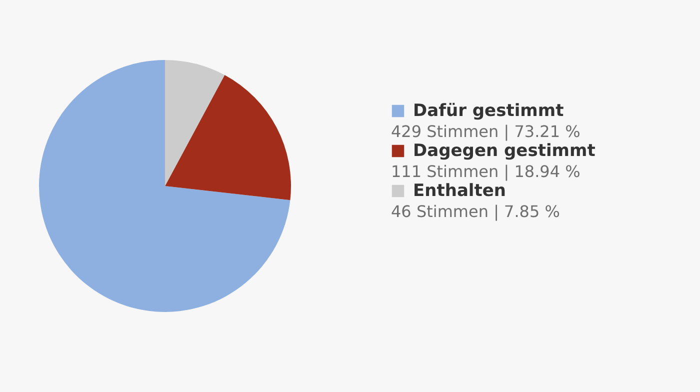  I want to click on data-label: 46 Stimmen | 7.85 %, so click(475, 211).